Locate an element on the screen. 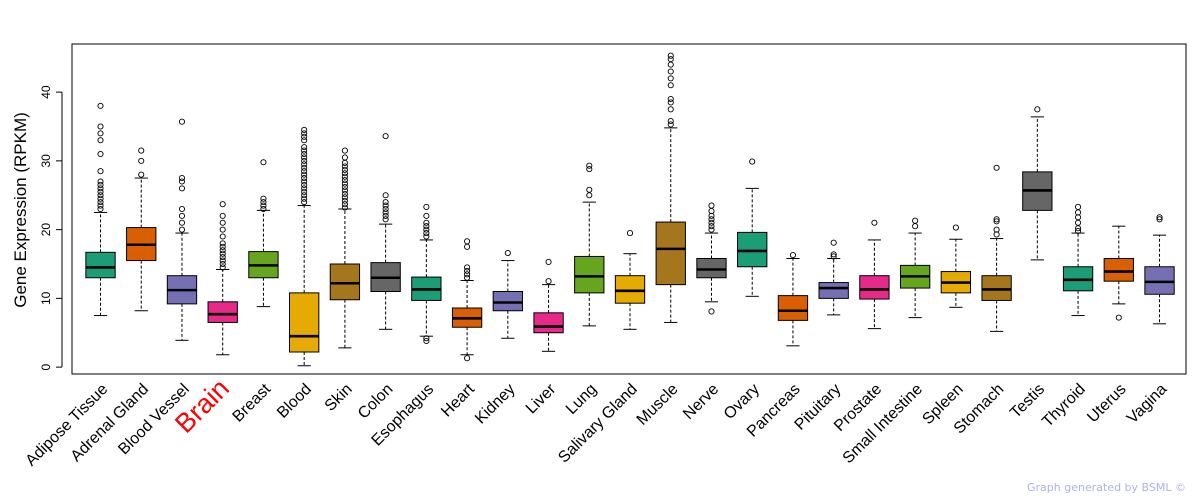 The image size is (1200, 500). credit-text: Graph generated by BSML © is located at coordinates (1106, 487).